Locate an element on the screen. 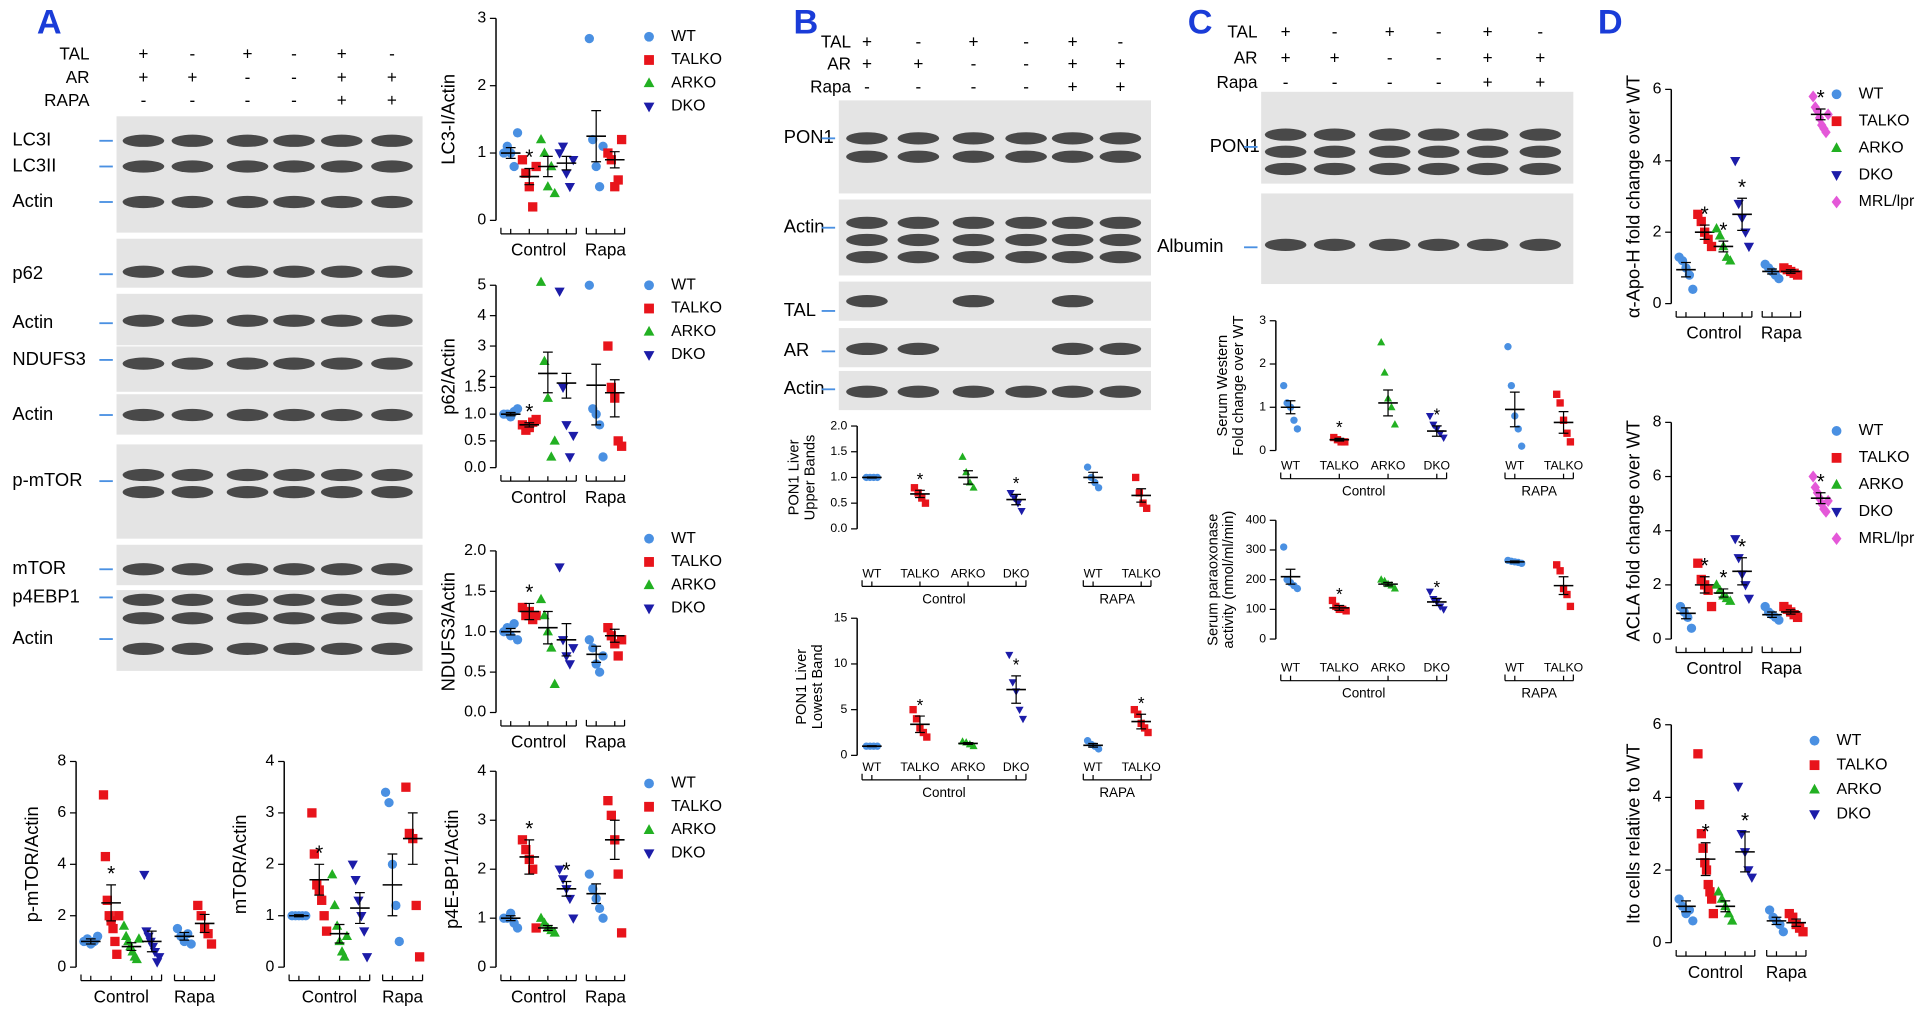  condition-label: RAPA is located at coordinates (67, 100).